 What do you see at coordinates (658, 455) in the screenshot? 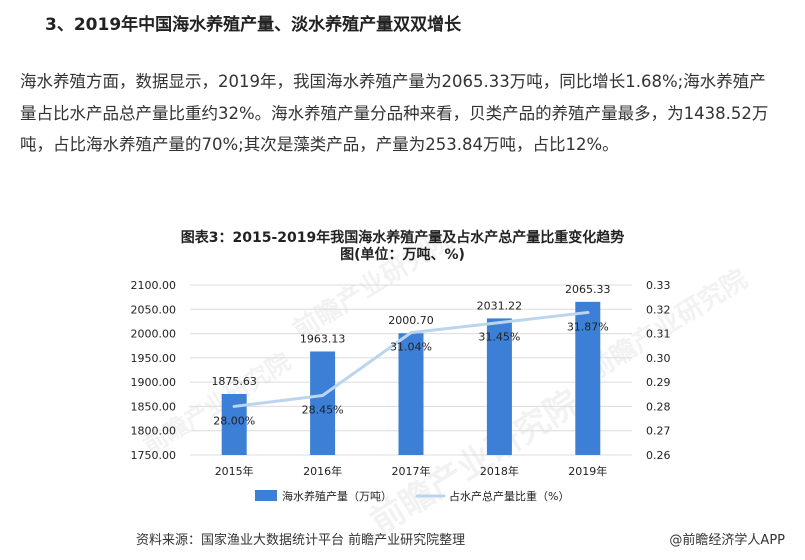
I see `right-axis-tick-label: 0.26` at bounding box center [658, 455].